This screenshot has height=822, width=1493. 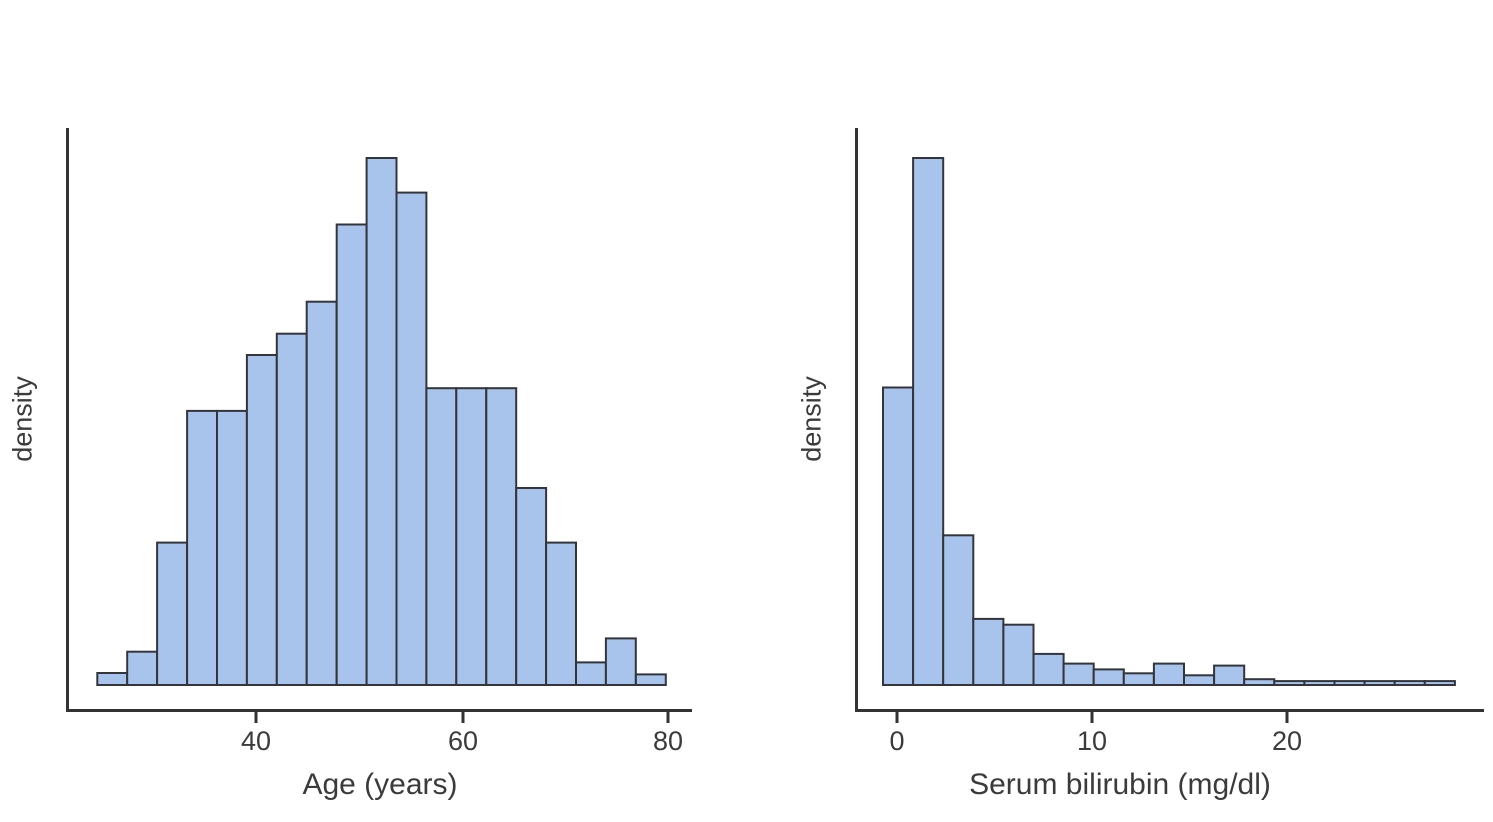 I want to click on x-tick-label: 40, so click(x=256, y=741).